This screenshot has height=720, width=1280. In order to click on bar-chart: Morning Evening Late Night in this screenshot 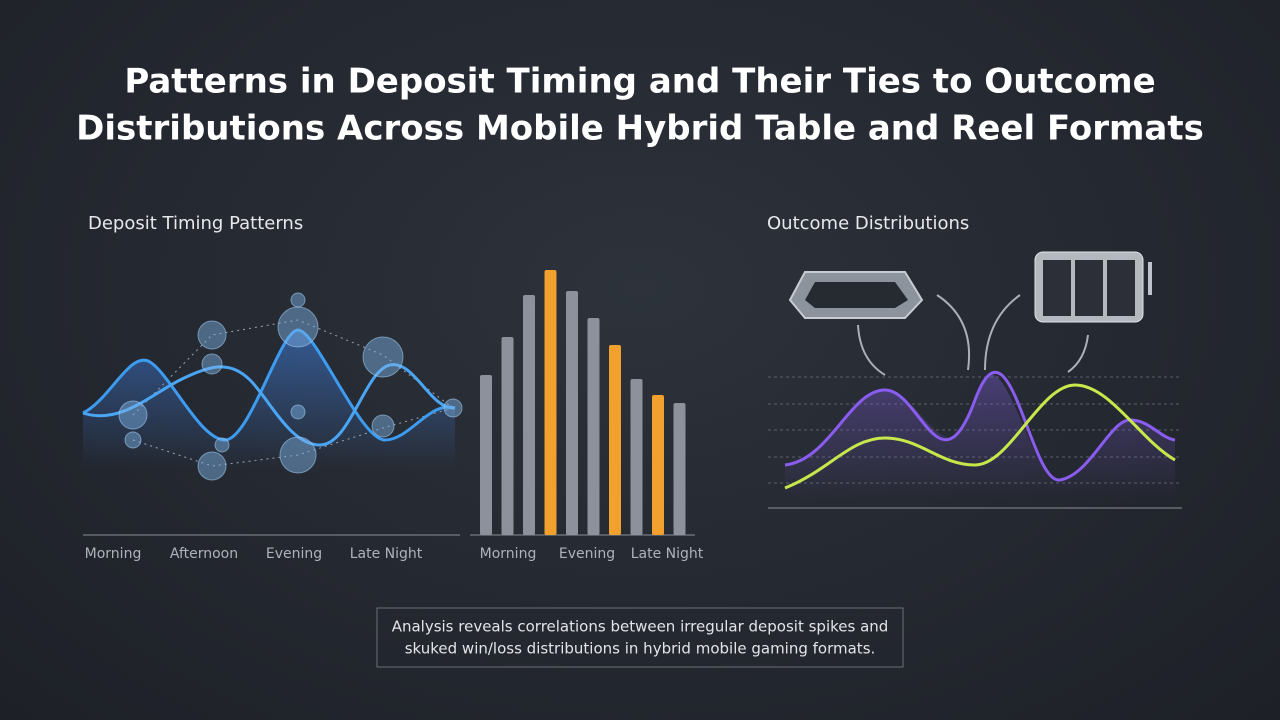, I will do `click(587, 416)`.